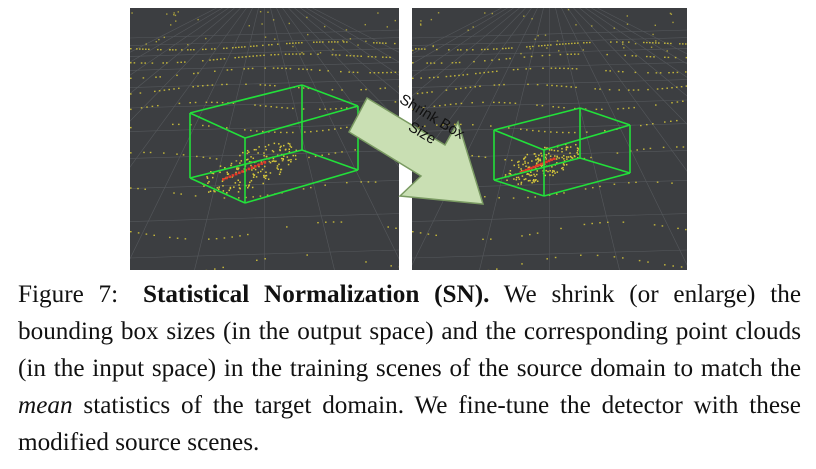 The height and width of the screenshot is (469, 816). I want to click on caption-label: Figure 7:, so click(68, 294).